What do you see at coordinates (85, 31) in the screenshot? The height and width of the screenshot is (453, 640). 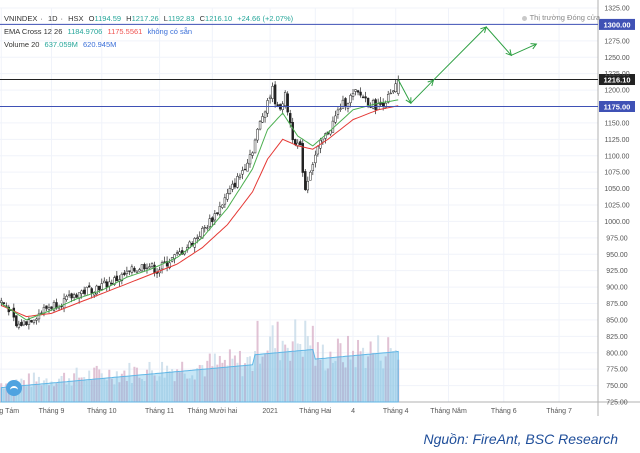 I see `ema-fast-value: 1184.9706` at bounding box center [85, 31].